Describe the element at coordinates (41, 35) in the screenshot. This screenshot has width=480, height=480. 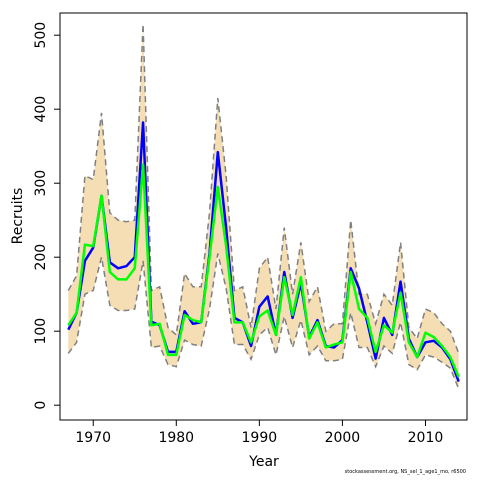
I see `y-tick-label: 500` at that location.